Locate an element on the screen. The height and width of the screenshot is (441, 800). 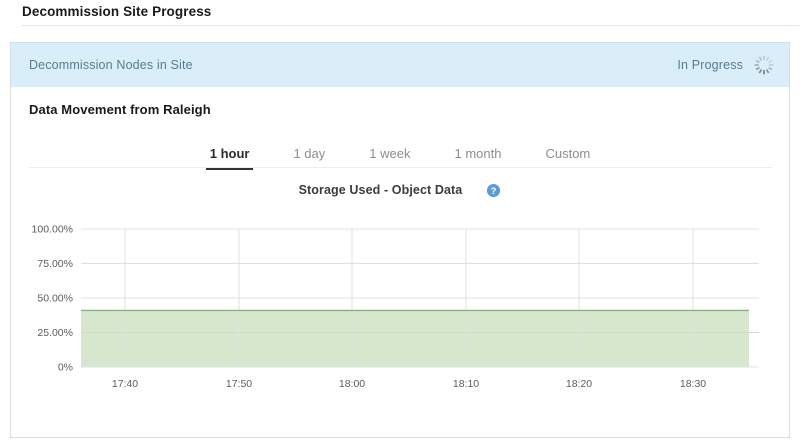
svg-text: 75.00% is located at coordinates (55, 264).